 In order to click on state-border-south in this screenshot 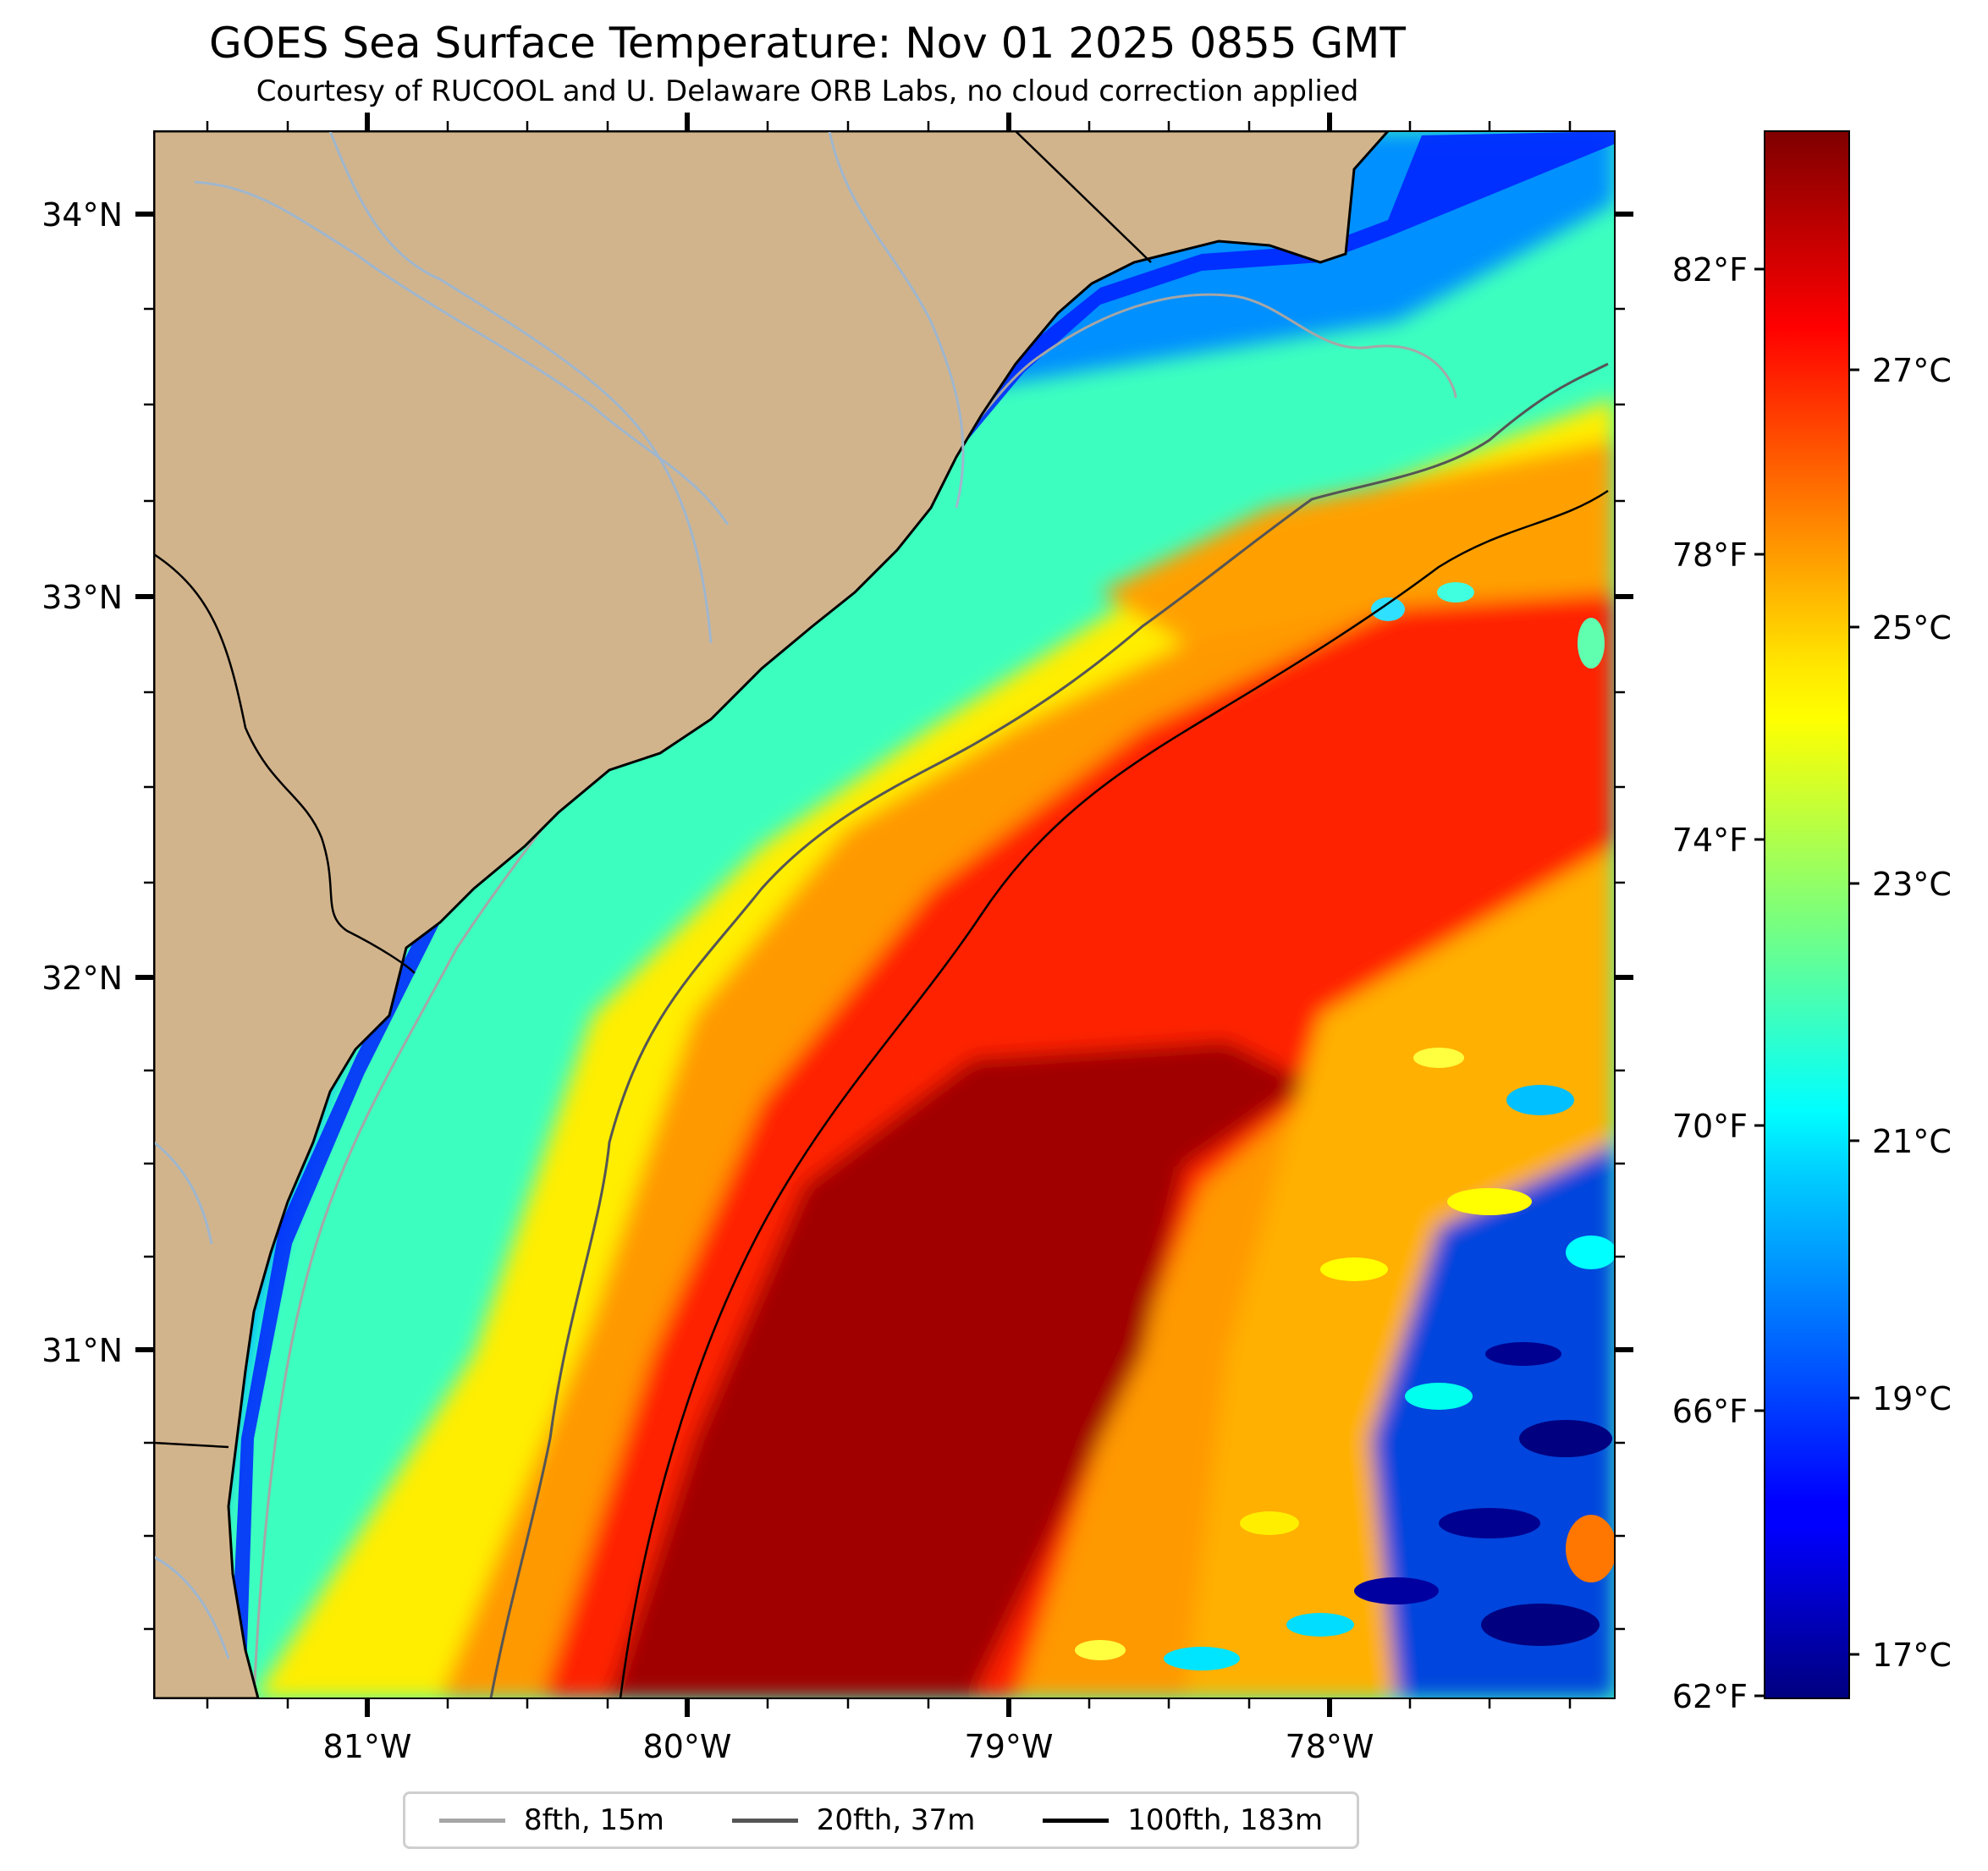, I will do `click(191, 1445)`.